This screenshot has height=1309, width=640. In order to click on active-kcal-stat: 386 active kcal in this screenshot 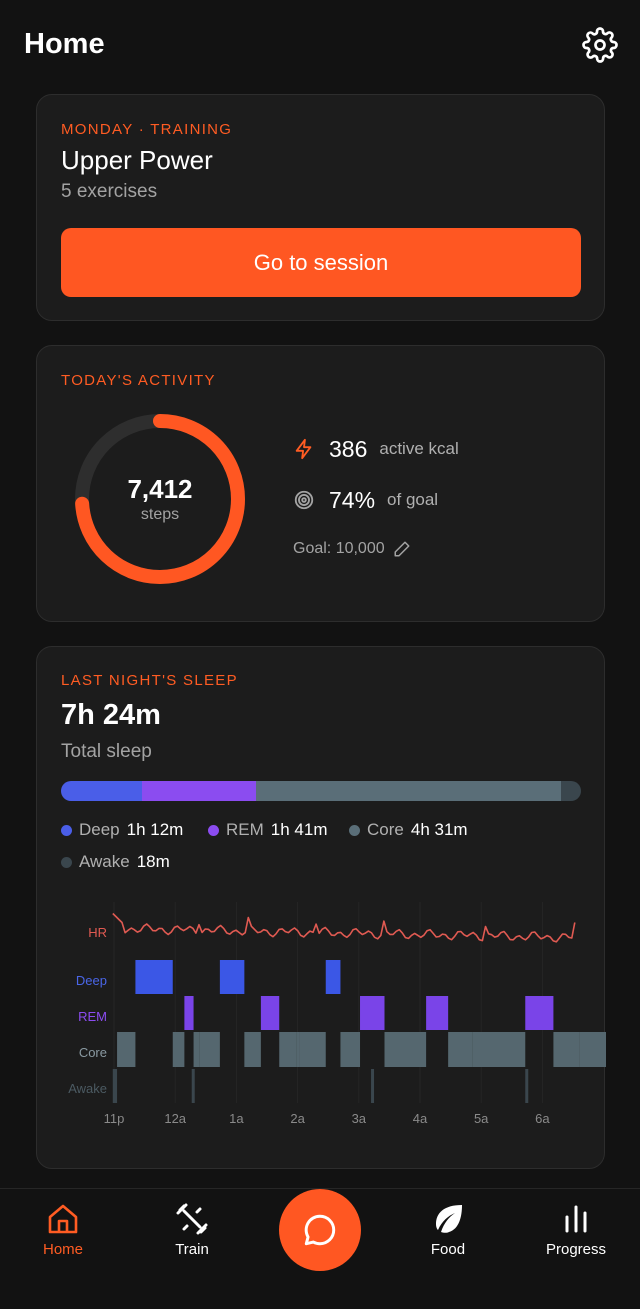, I will do `click(376, 449)`.